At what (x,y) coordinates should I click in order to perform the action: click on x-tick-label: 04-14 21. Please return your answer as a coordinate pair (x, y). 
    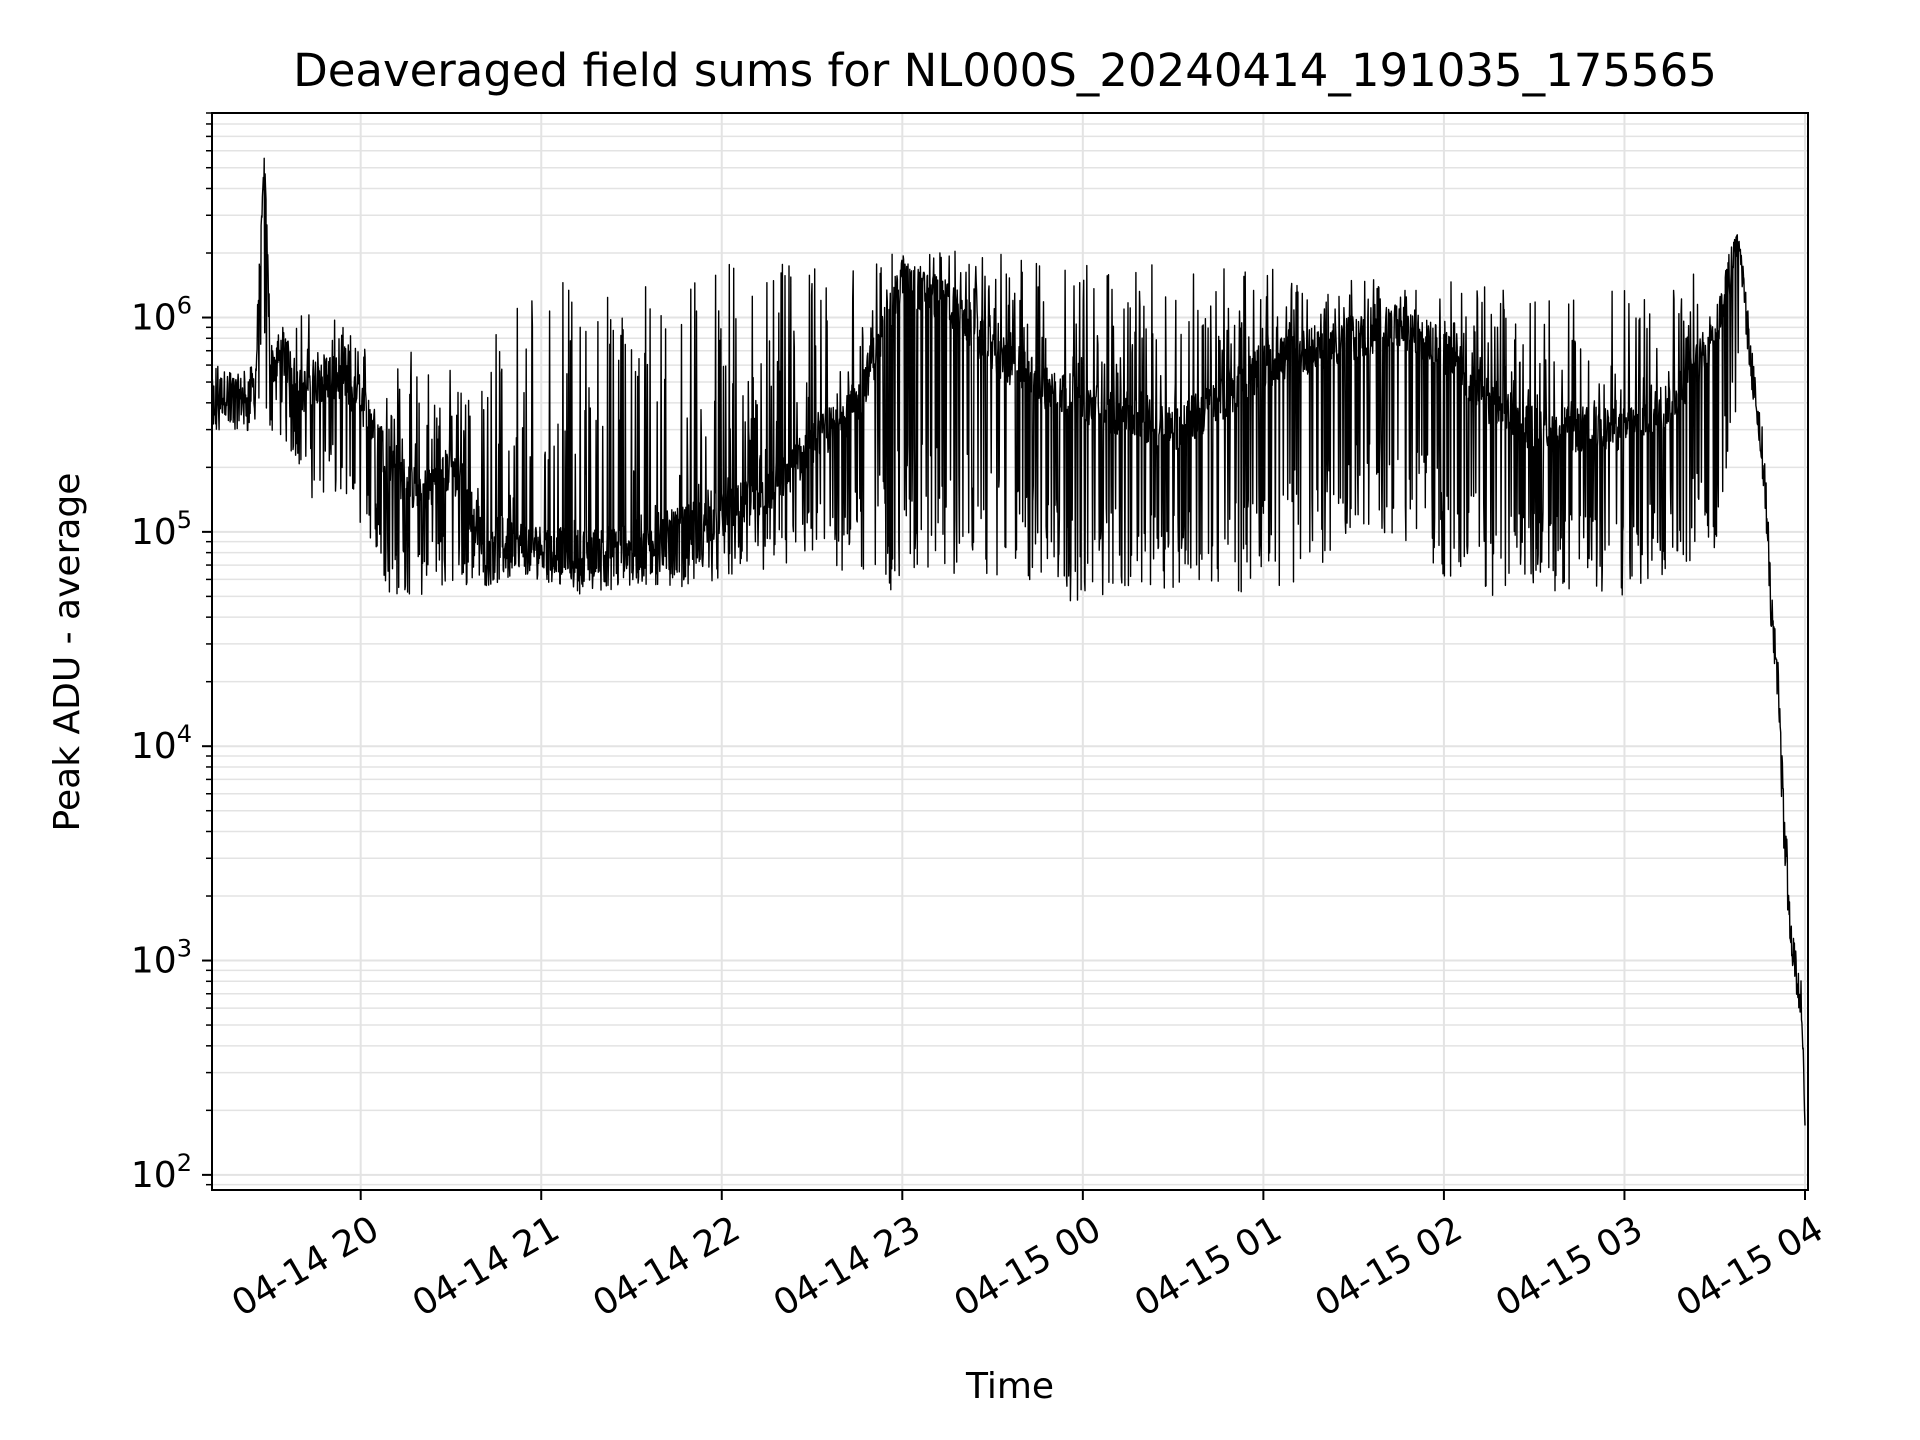
    Looking at the image, I should click on (486, 1266).